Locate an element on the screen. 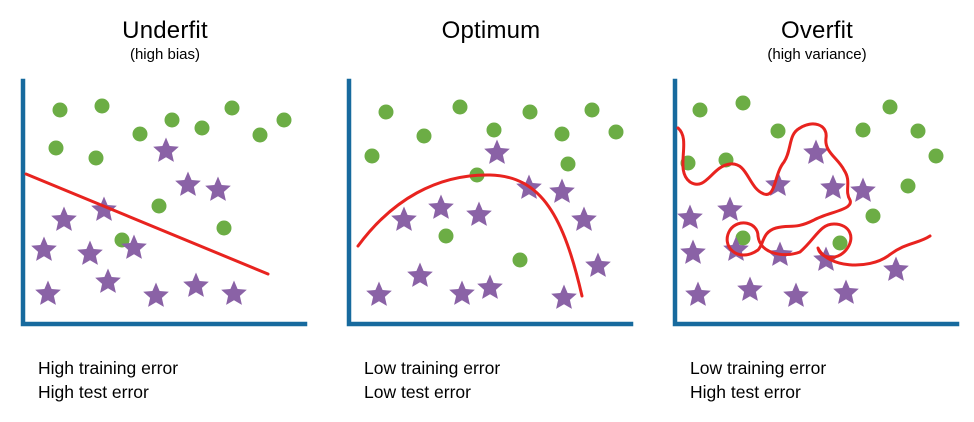  panel-header: Overfit (high variance) is located at coordinates (817, 44).